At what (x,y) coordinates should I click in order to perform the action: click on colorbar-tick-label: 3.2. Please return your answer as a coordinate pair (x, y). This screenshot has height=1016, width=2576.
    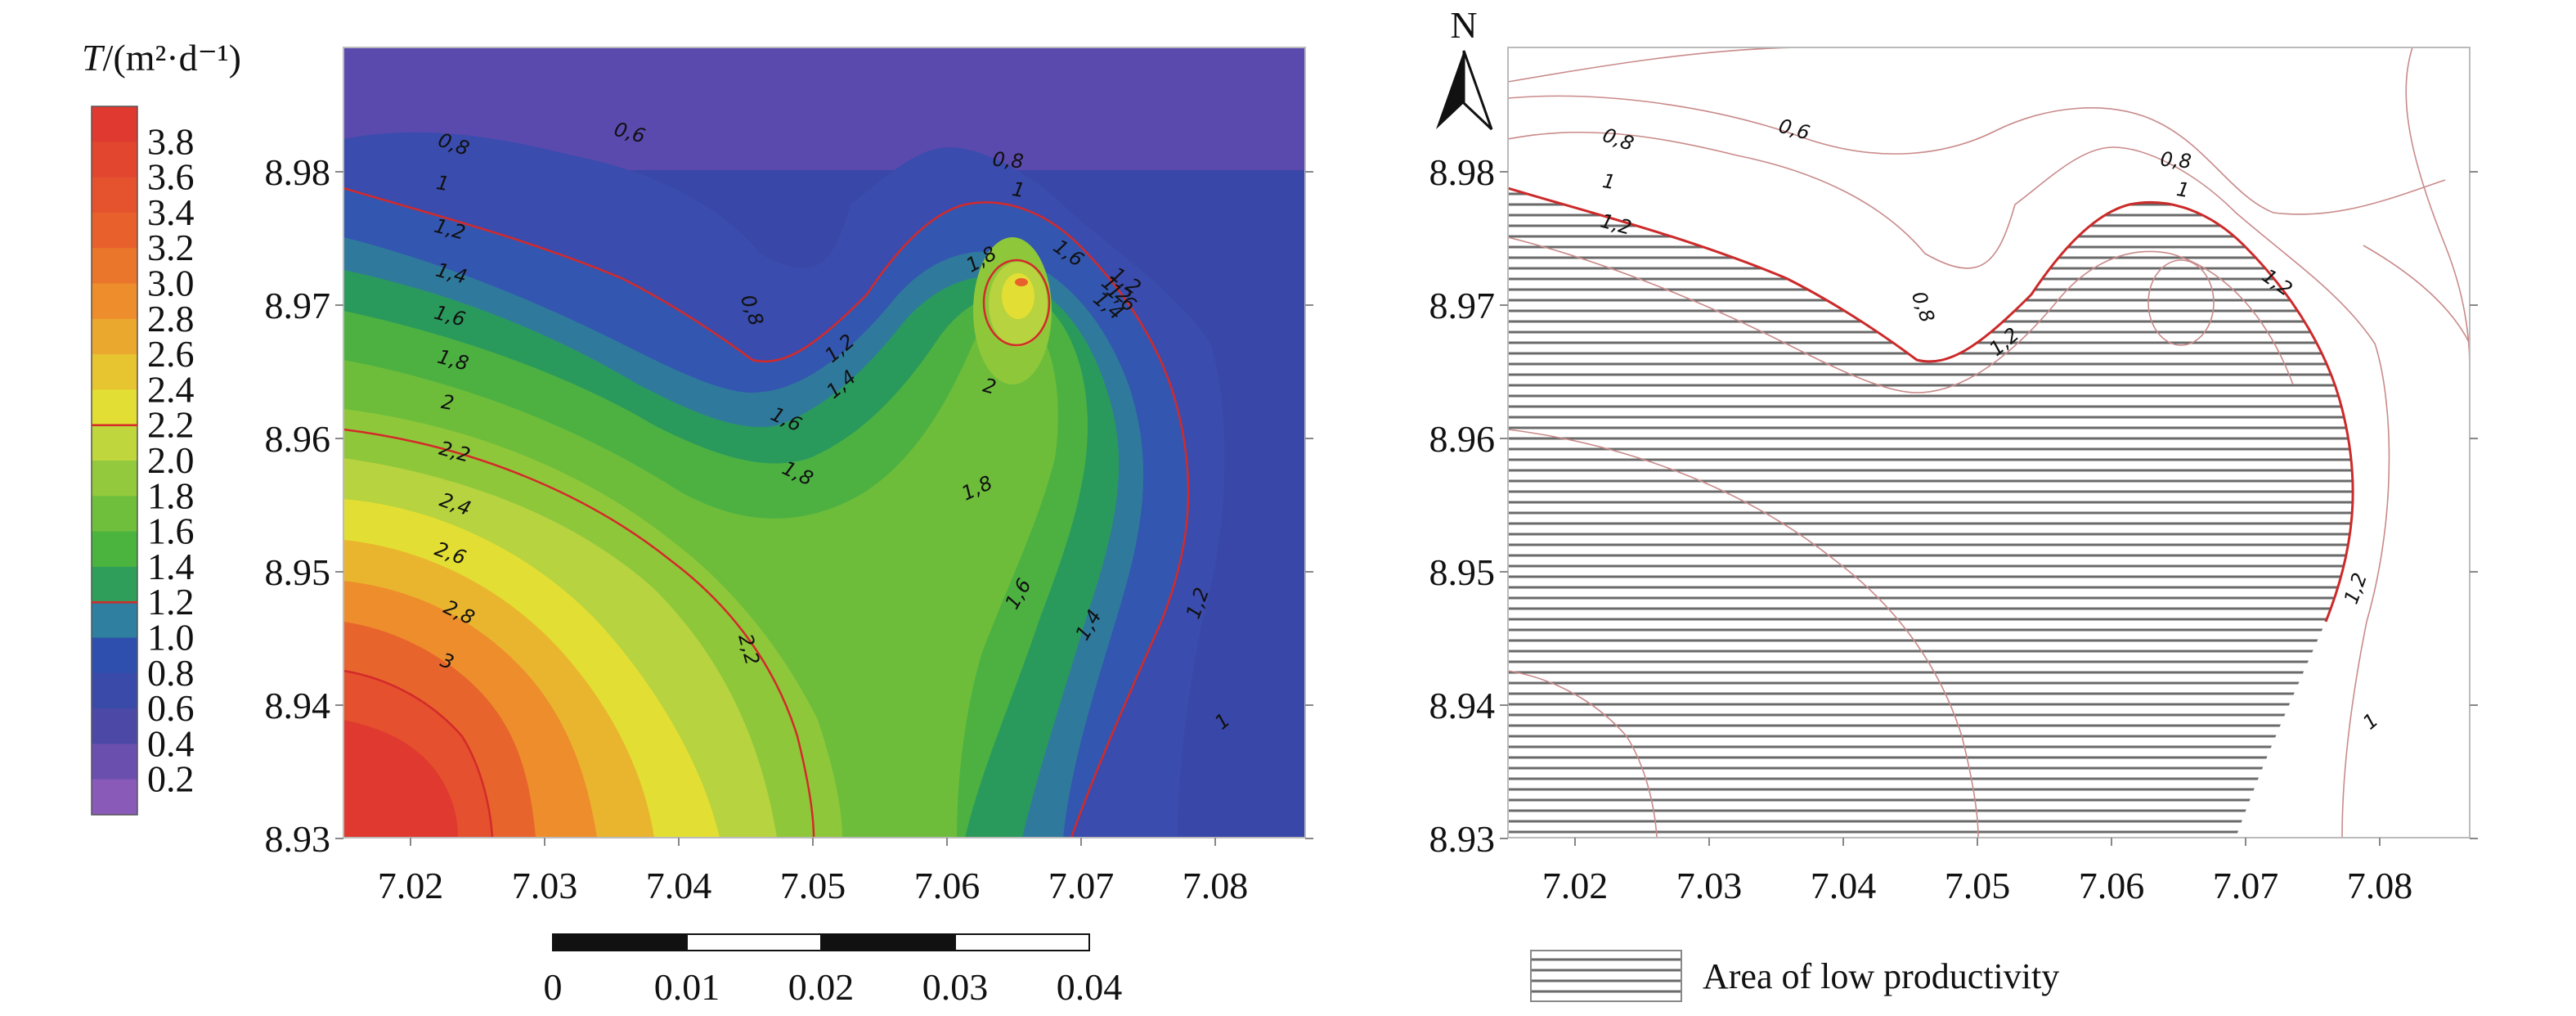
    Looking at the image, I should click on (171, 247).